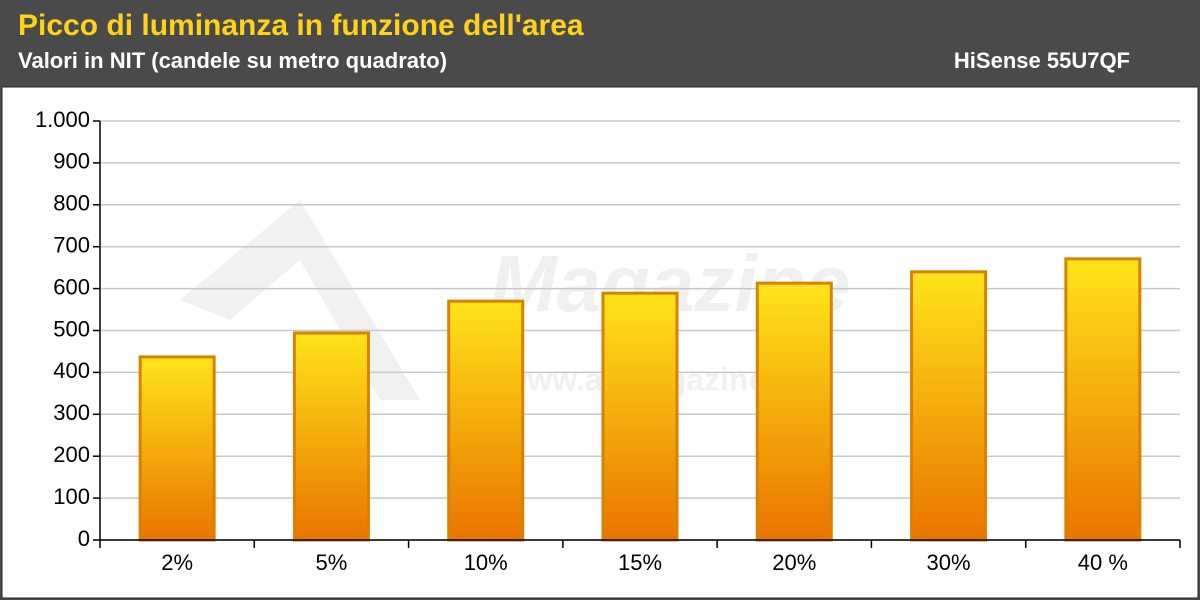 This screenshot has width=1200, height=605. What do you see at coordinates (71, 245) in the screenshot?
I see `y-tick-label: 700` at bounding box center [71, 245].